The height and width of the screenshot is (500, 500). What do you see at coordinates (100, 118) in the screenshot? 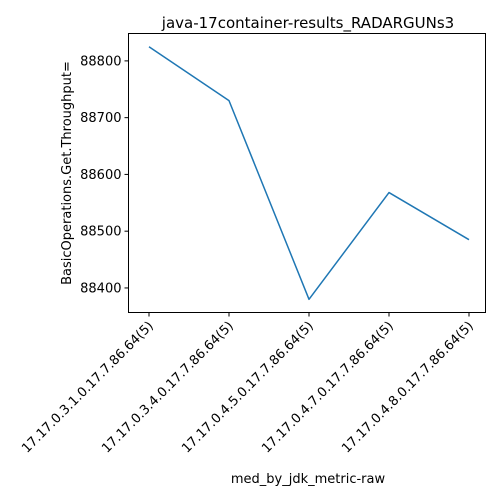
I see `y-tick-label: 88700` at bounding box center [100, 118].